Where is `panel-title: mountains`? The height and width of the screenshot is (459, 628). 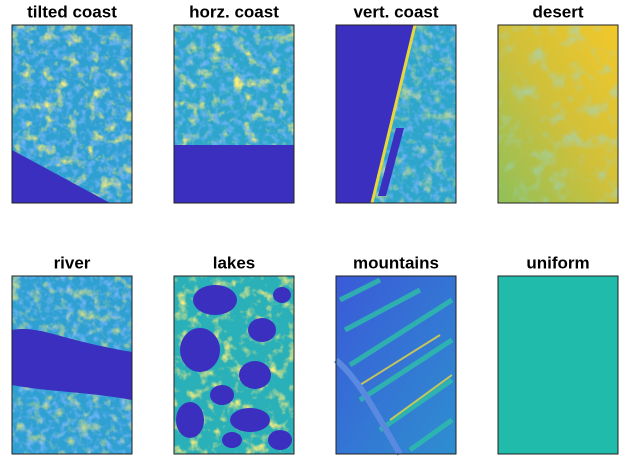
panel-title: mountains is located at coordinates (396, 262).